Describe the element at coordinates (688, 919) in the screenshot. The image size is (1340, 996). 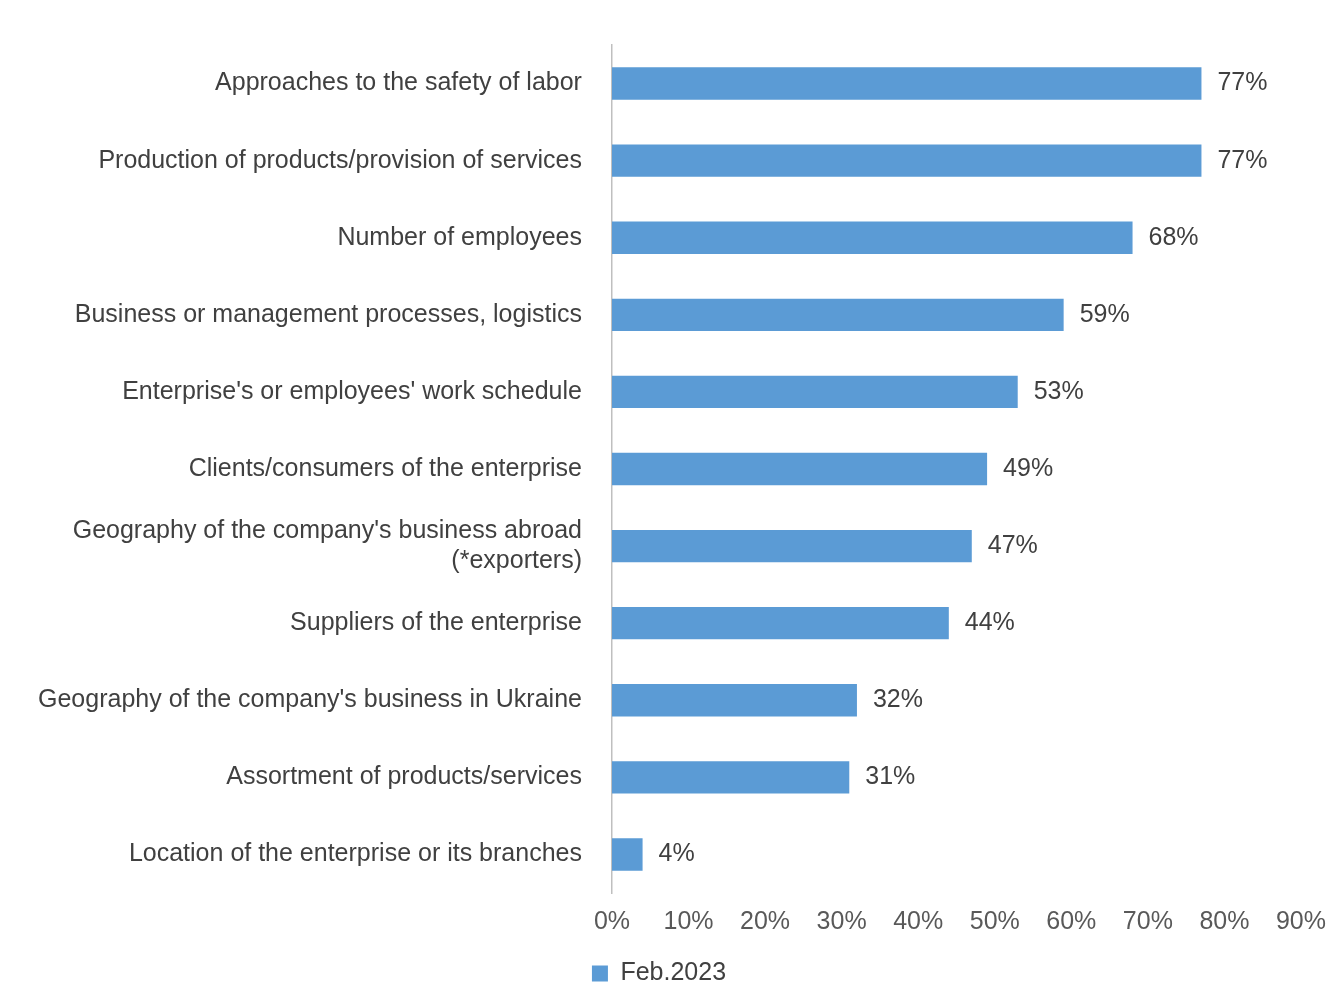
I see `x-tick-label: 10%` at that location.